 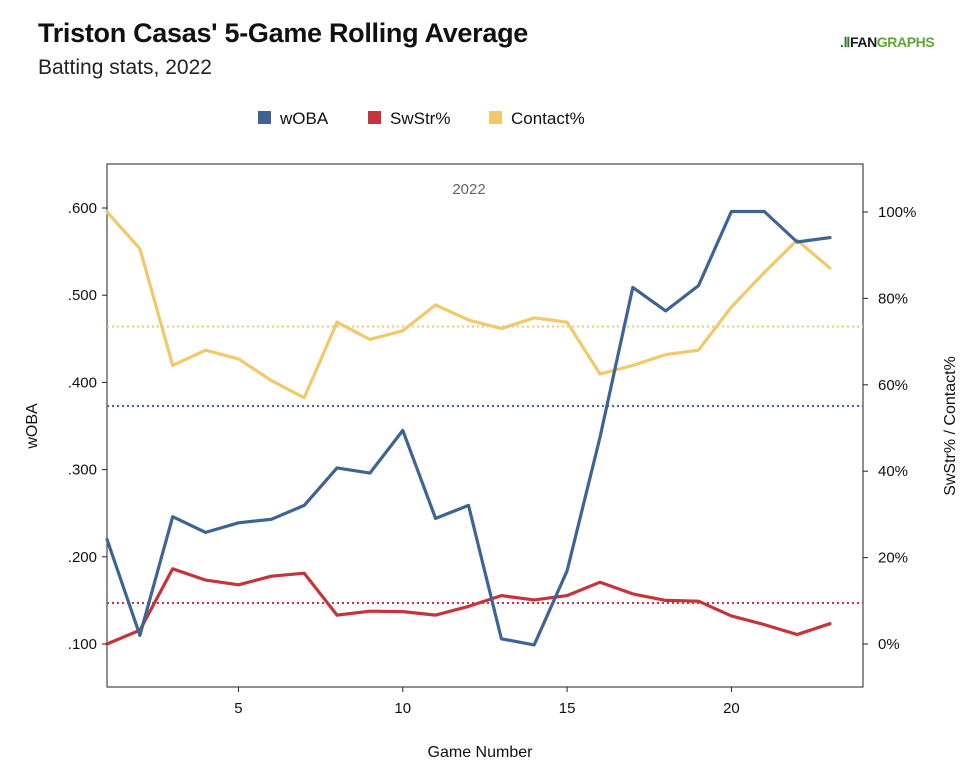 I want to click on left-axis-title: wOBA, so click(x=32, y=426).